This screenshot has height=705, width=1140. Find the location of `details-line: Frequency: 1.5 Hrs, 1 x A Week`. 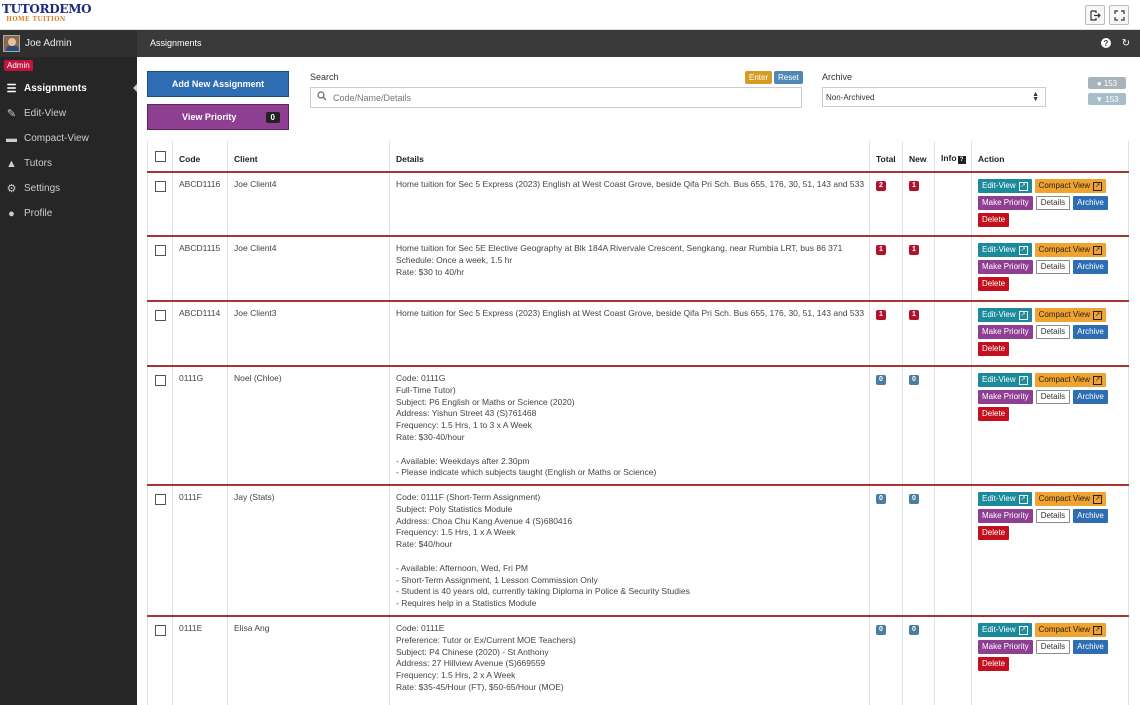

details-line: Frequency: 1.5 Hrs, 1 x A Week is located at coordinates (456, 532).